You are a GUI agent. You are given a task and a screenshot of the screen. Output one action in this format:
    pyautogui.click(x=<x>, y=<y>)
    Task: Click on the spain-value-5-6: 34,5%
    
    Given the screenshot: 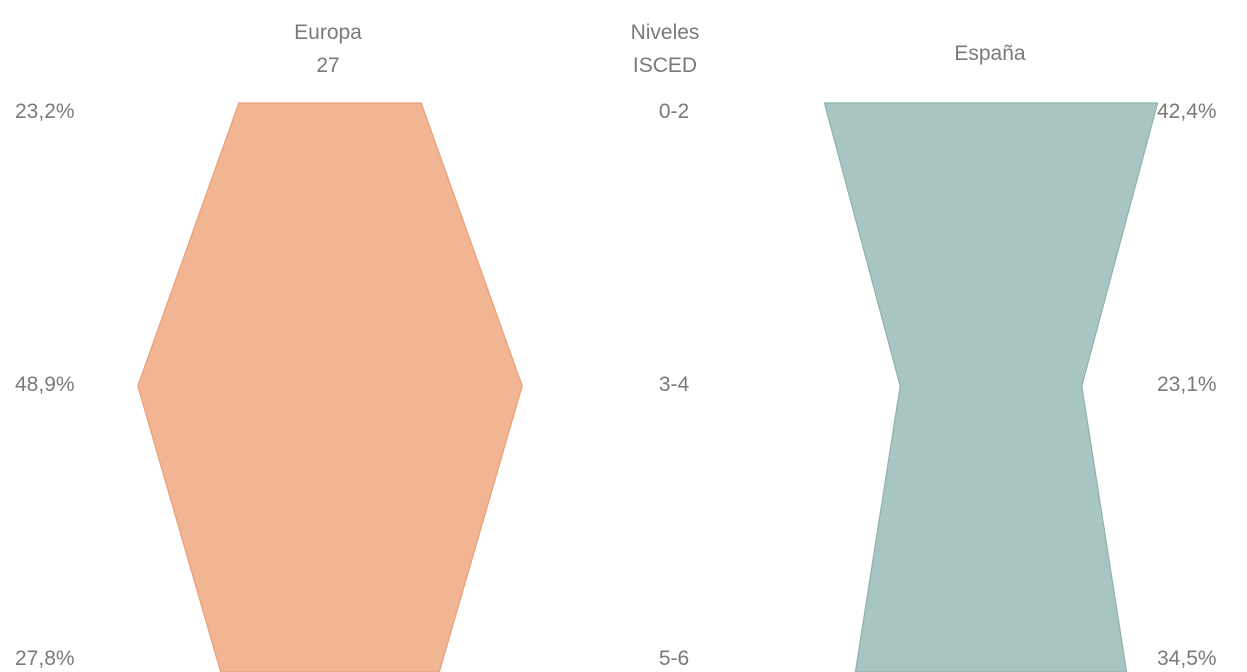 What is the action you would take?
    pyautogui.click(x=1187, y=658)
    